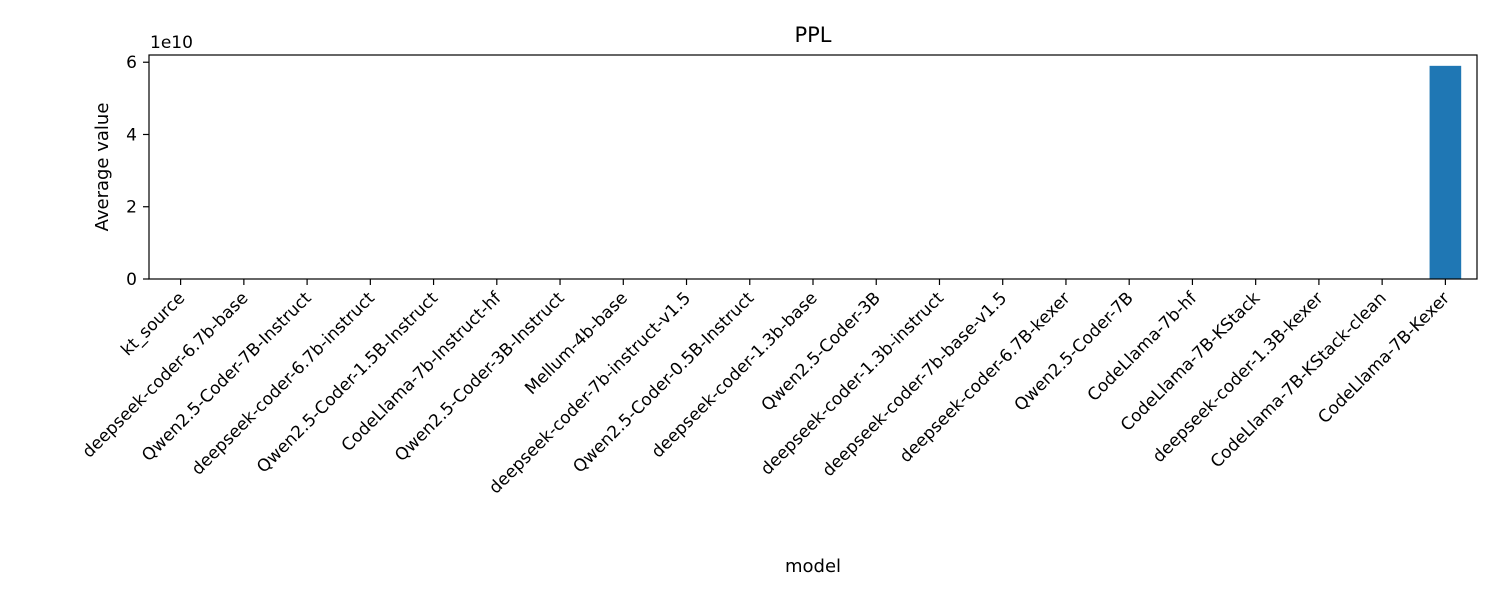  I want to click on y-offset-label: 1e10, so click(171, 43).